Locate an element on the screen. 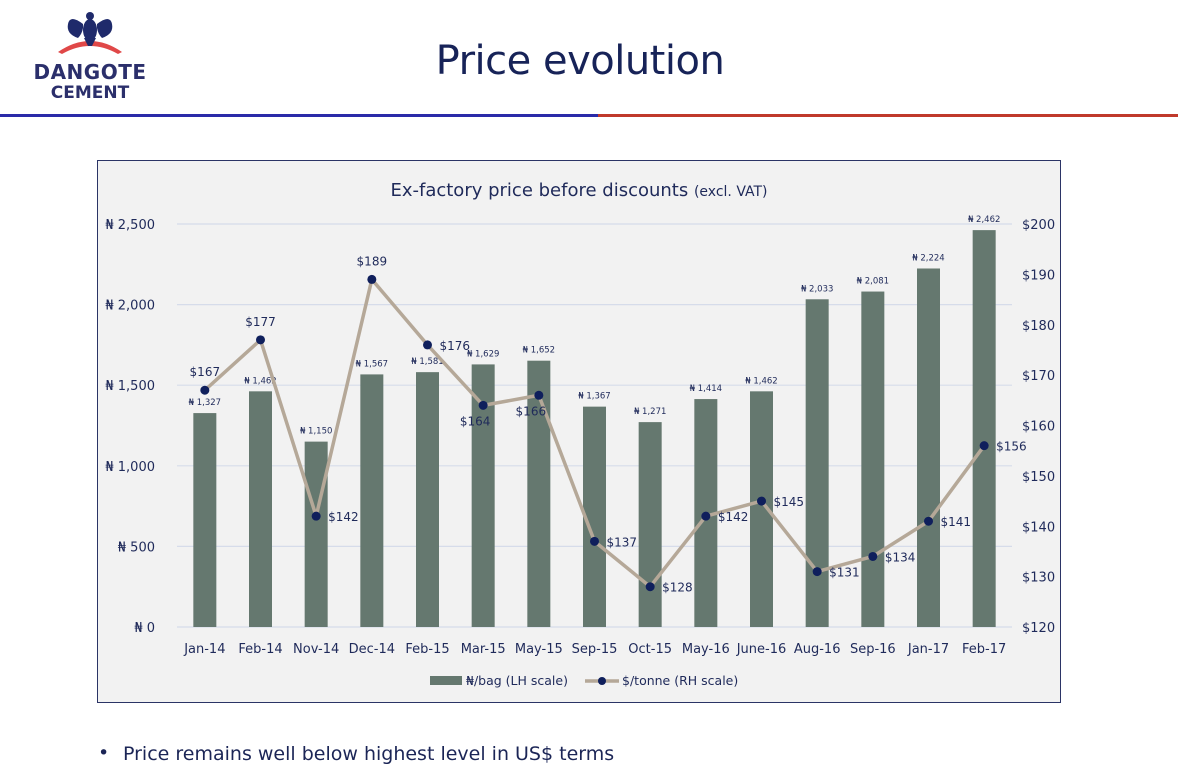 This screenshot has width=1178, height=783. bar-data-label: ₦ 2,462 is located at coordinates (984, 220).